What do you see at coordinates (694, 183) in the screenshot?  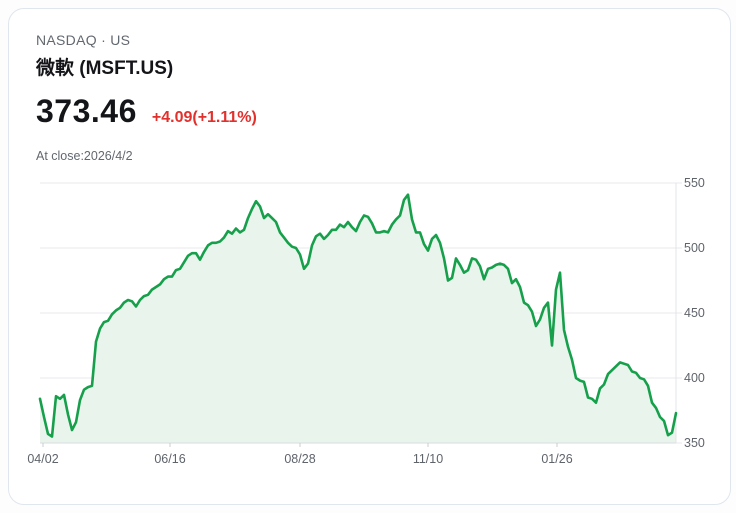 I see `y-axis-label-550: 550` at bounding box center [694, 183].